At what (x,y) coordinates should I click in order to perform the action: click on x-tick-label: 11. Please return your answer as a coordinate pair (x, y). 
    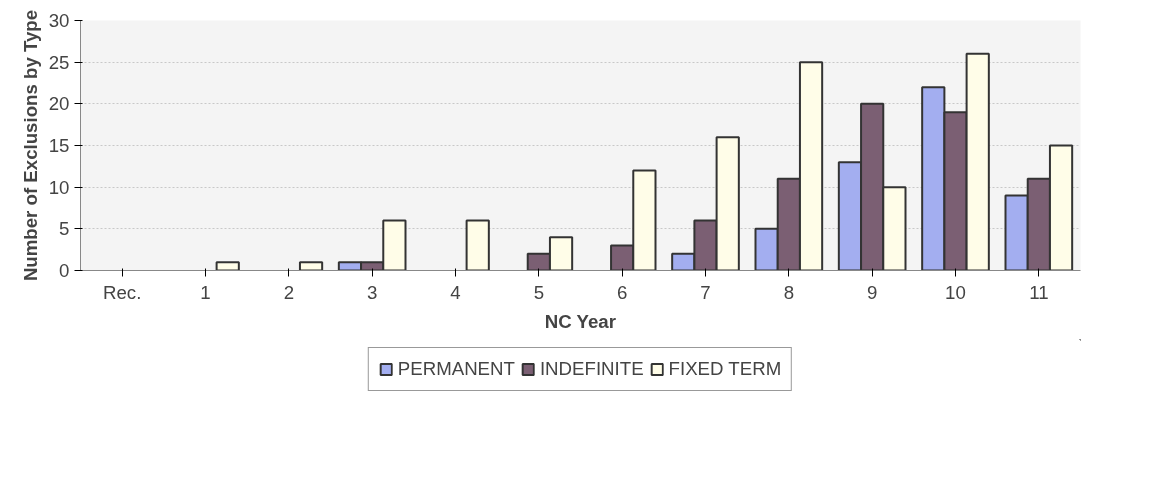
    Looking at the image, I should click on (1039, 292).